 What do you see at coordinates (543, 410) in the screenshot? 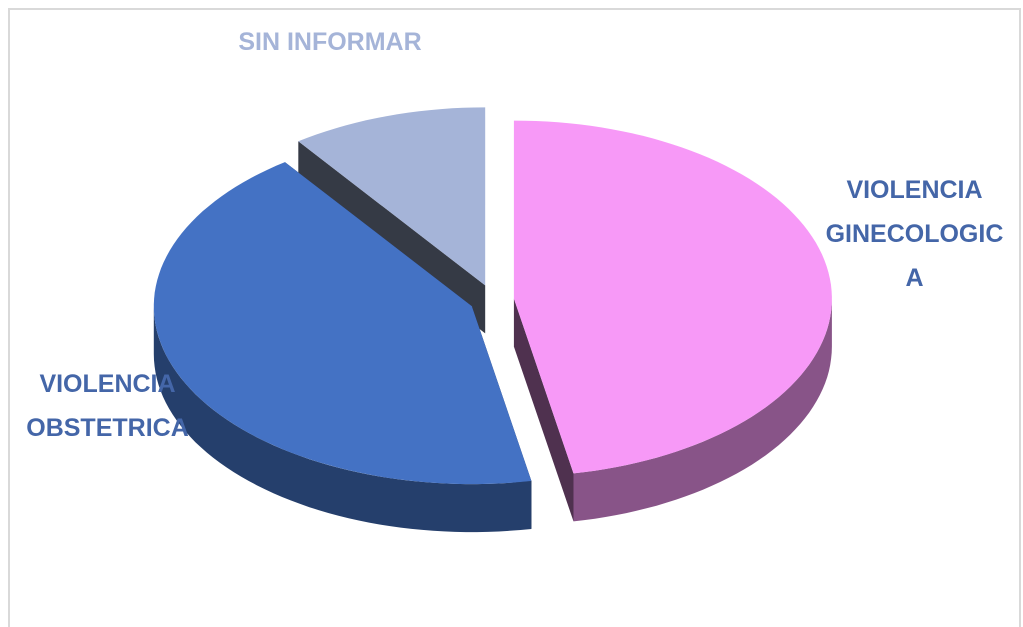
I see `slice-side` at bounding box center [543, 410].